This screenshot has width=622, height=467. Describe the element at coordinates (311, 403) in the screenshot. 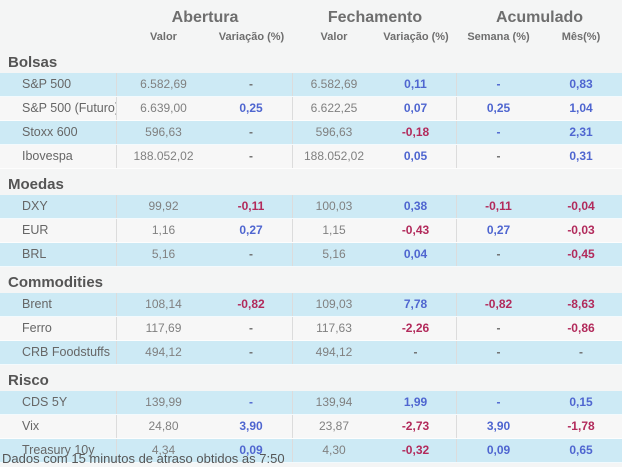

I see `table-row: CDS 5Y 139,99 - 139,94 1,99 - 0,15` at that location.